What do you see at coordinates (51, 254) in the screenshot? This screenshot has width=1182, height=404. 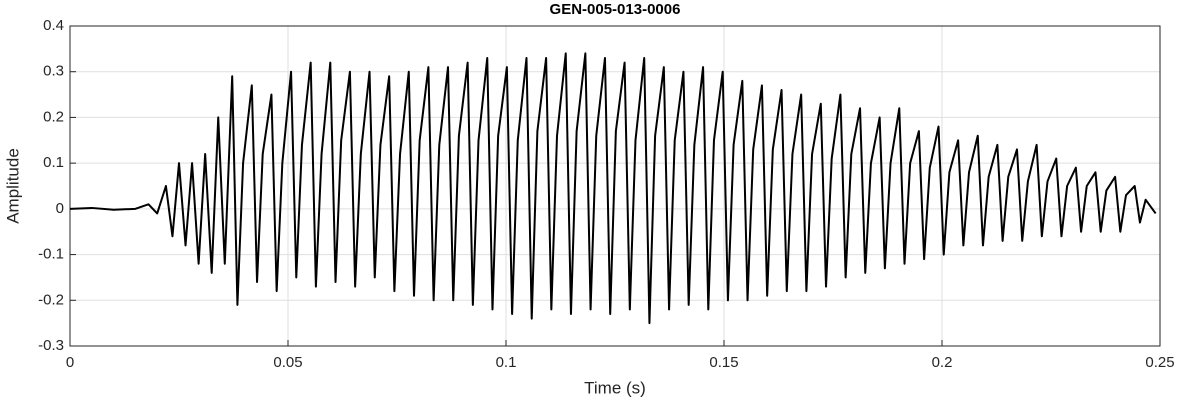 I see `y-tick-label: -0.1` at bounding box center [51, 254].